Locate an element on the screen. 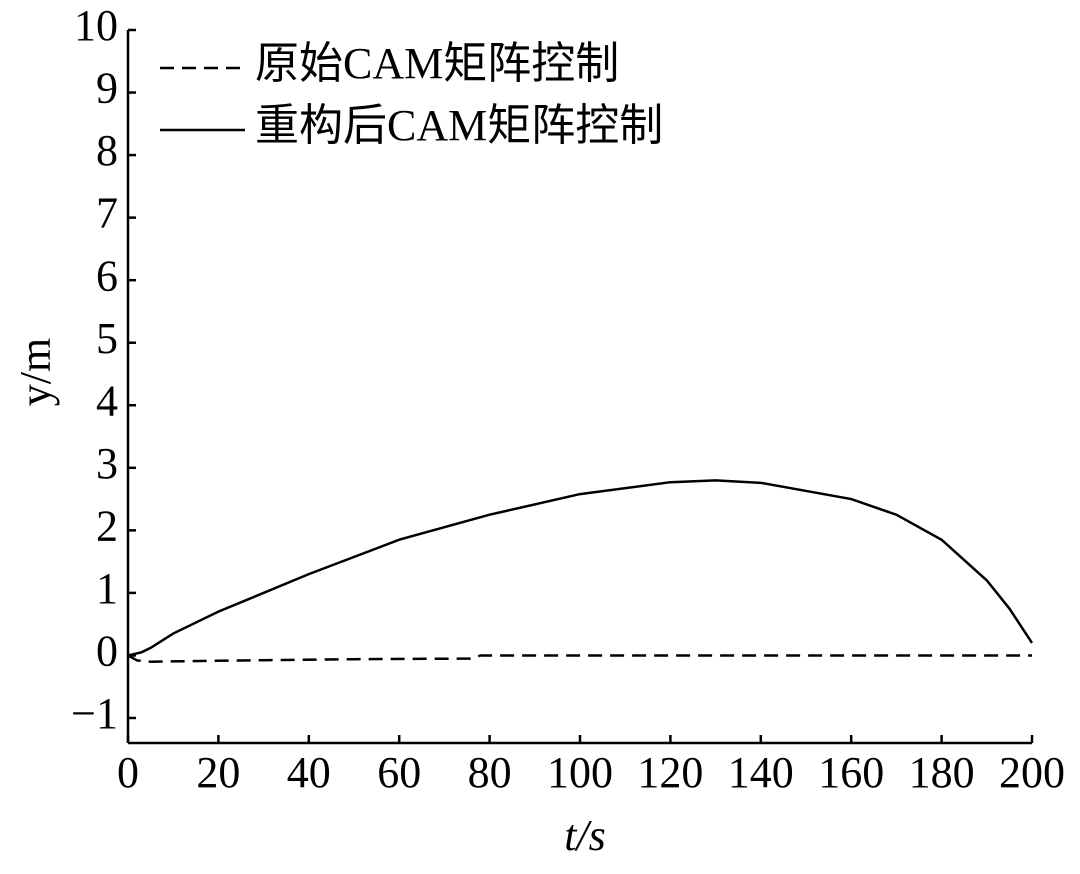 The width and height of the screenshot is (1080, 874). legend-label: 原始CAM矩阵控制 is located at coordinates (437, 63).